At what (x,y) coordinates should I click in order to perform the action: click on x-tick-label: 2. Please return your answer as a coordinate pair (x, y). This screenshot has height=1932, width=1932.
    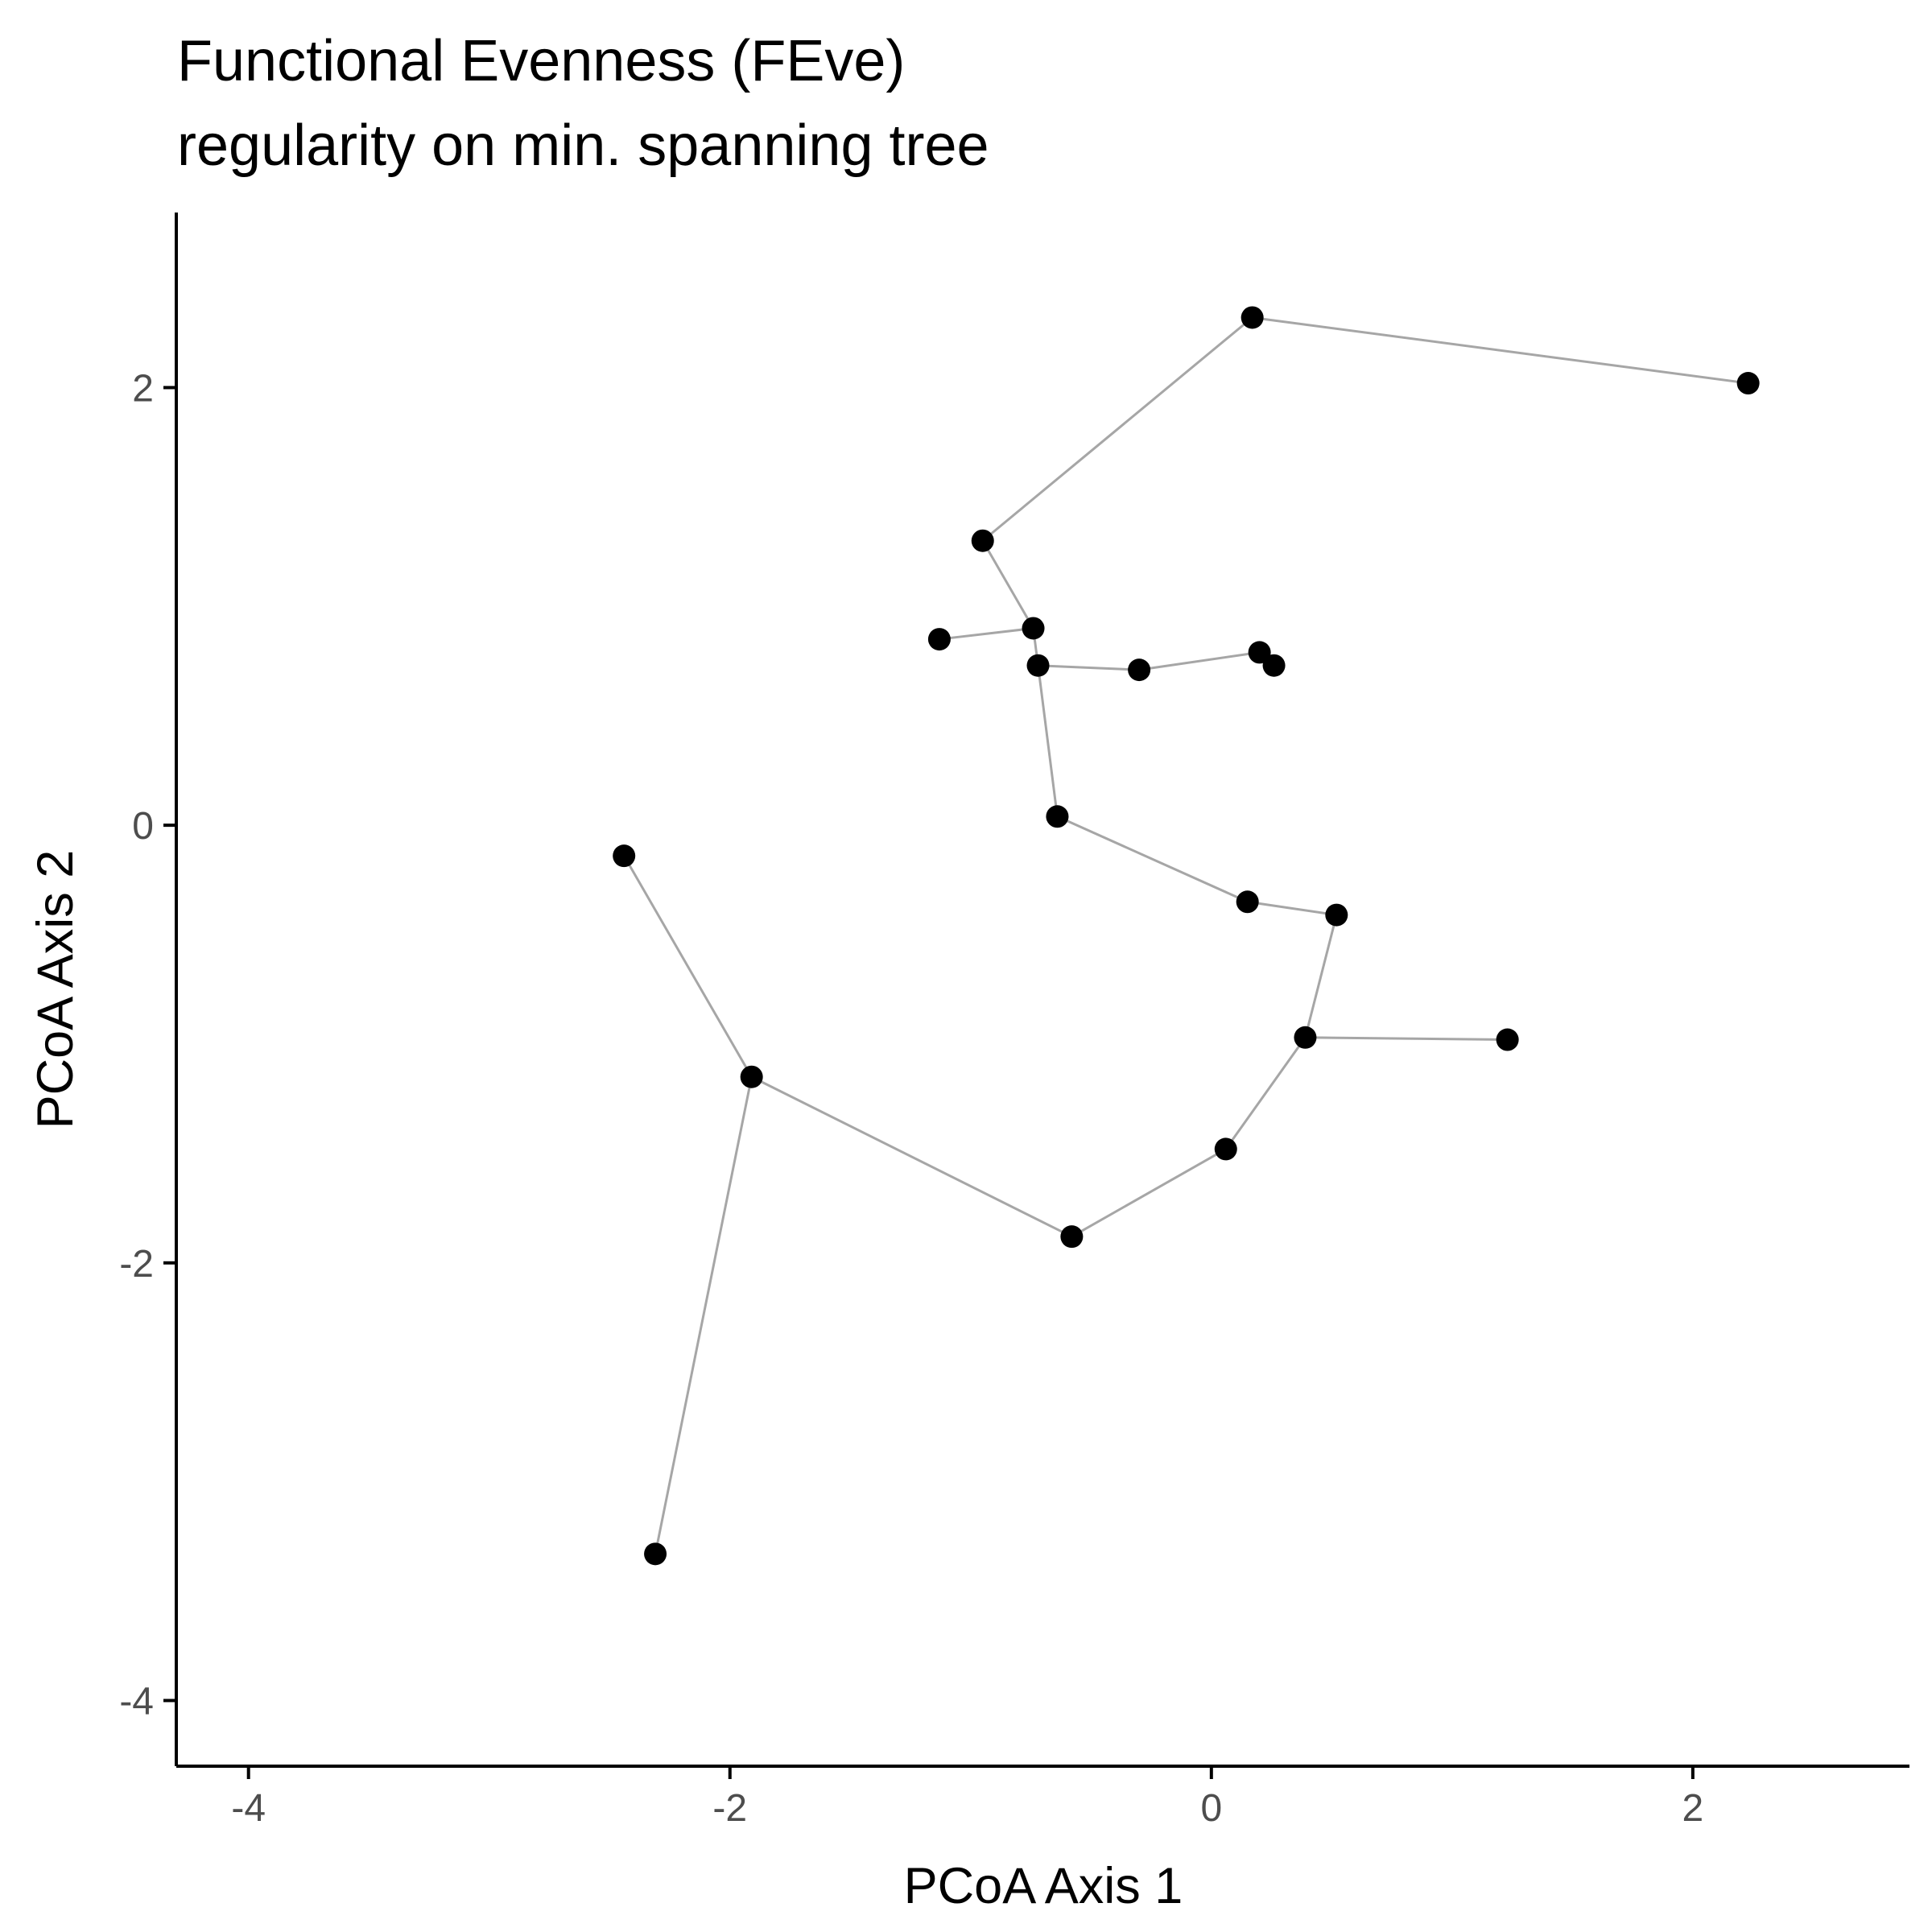
    Looking at the image, I should click on (1693, 1808).